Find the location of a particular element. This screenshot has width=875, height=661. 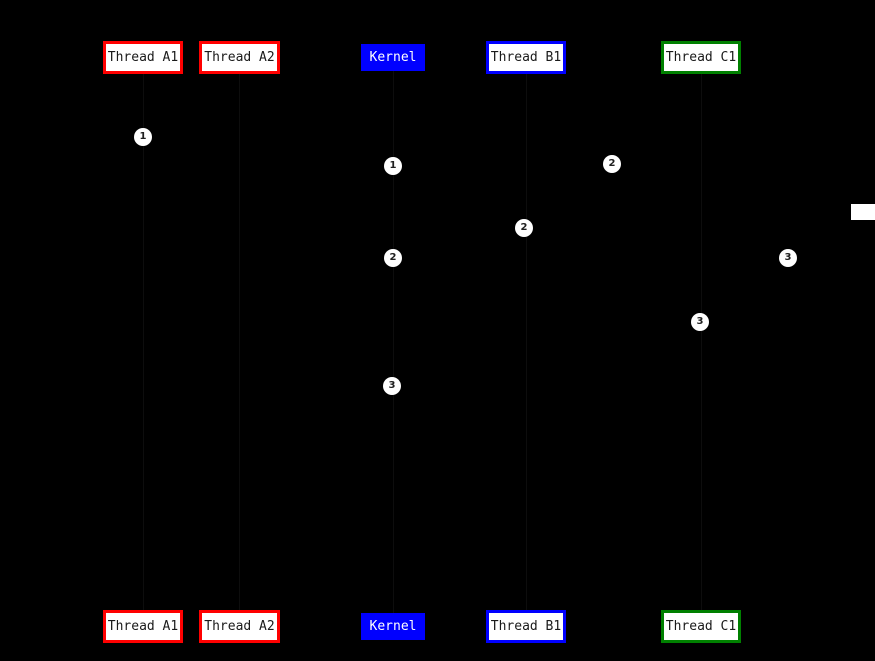

participant-bottom-thread-a1: Thread A1 is located at coordinates (143, 626).